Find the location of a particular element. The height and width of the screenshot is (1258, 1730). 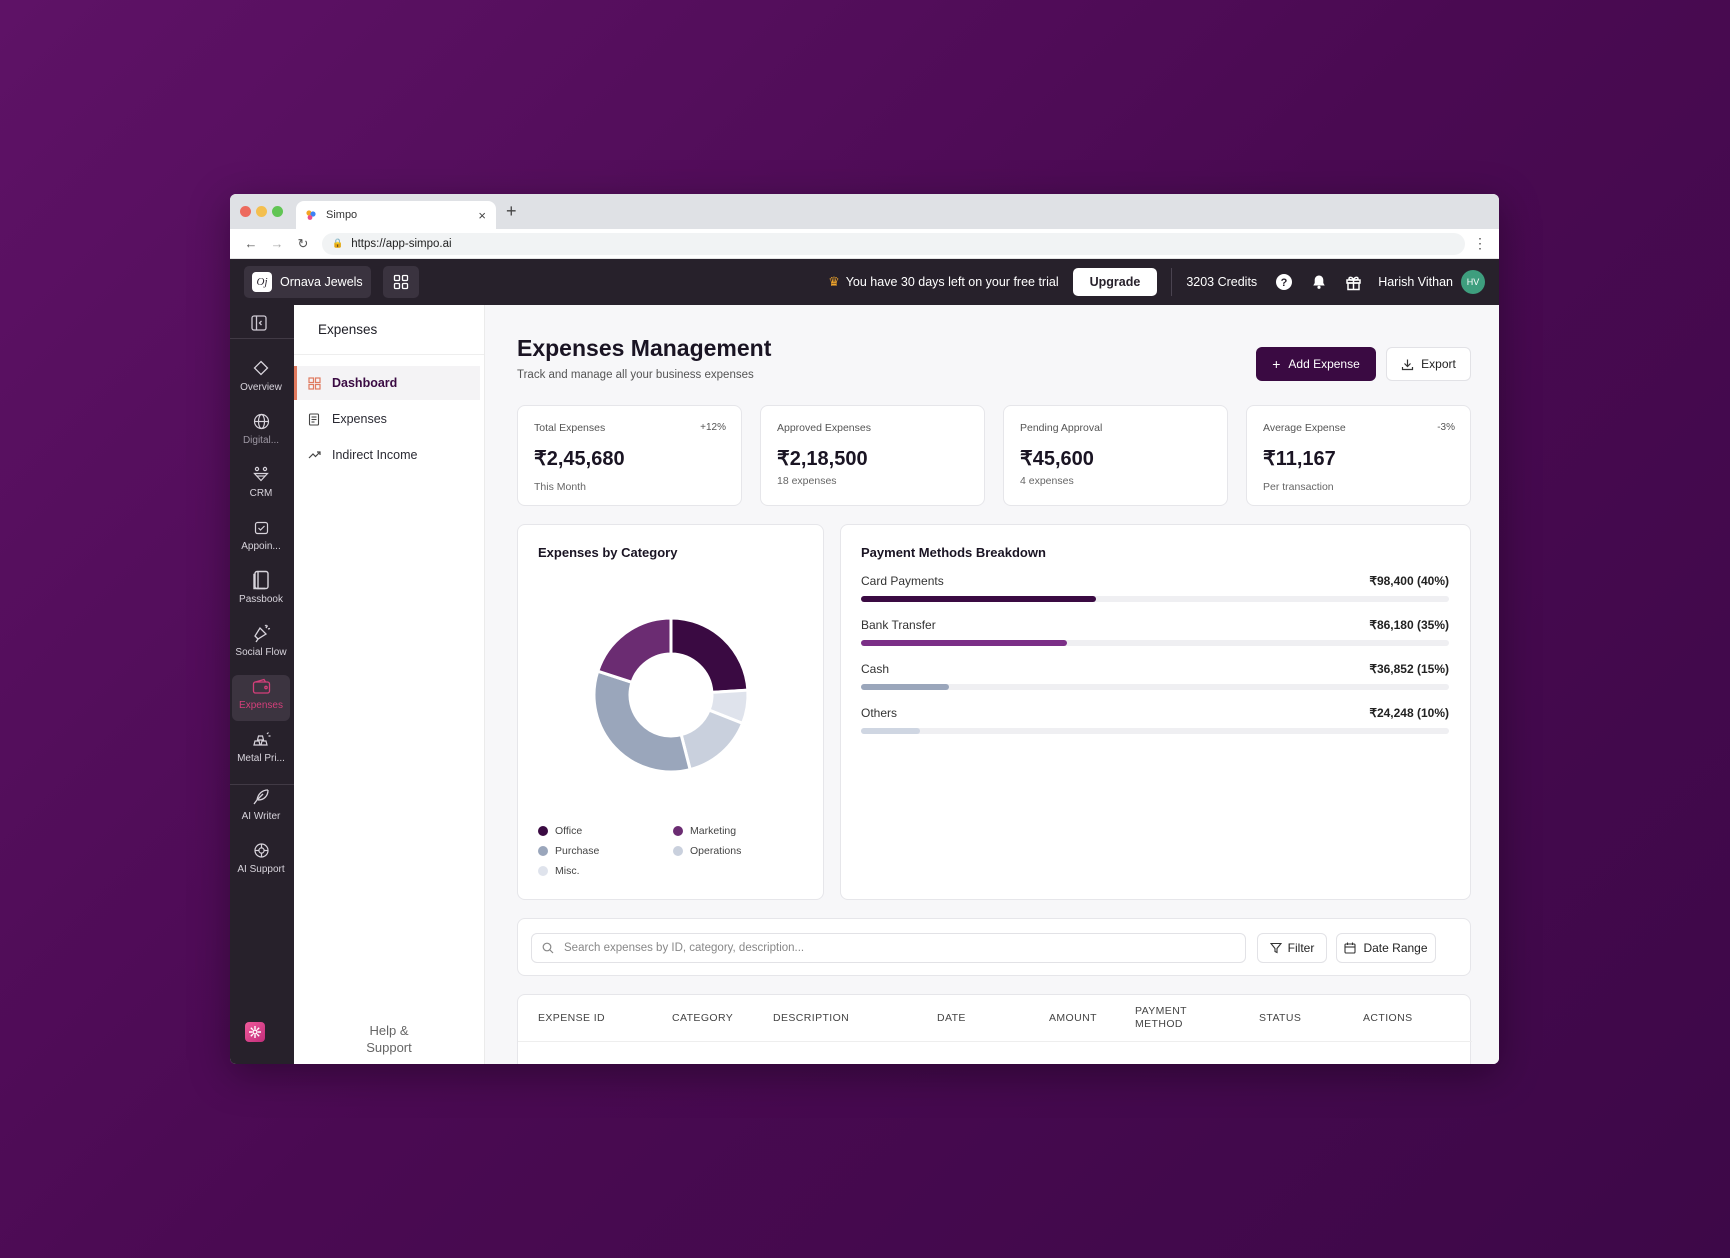

bell-icon is located at coordinates (1319, 282).